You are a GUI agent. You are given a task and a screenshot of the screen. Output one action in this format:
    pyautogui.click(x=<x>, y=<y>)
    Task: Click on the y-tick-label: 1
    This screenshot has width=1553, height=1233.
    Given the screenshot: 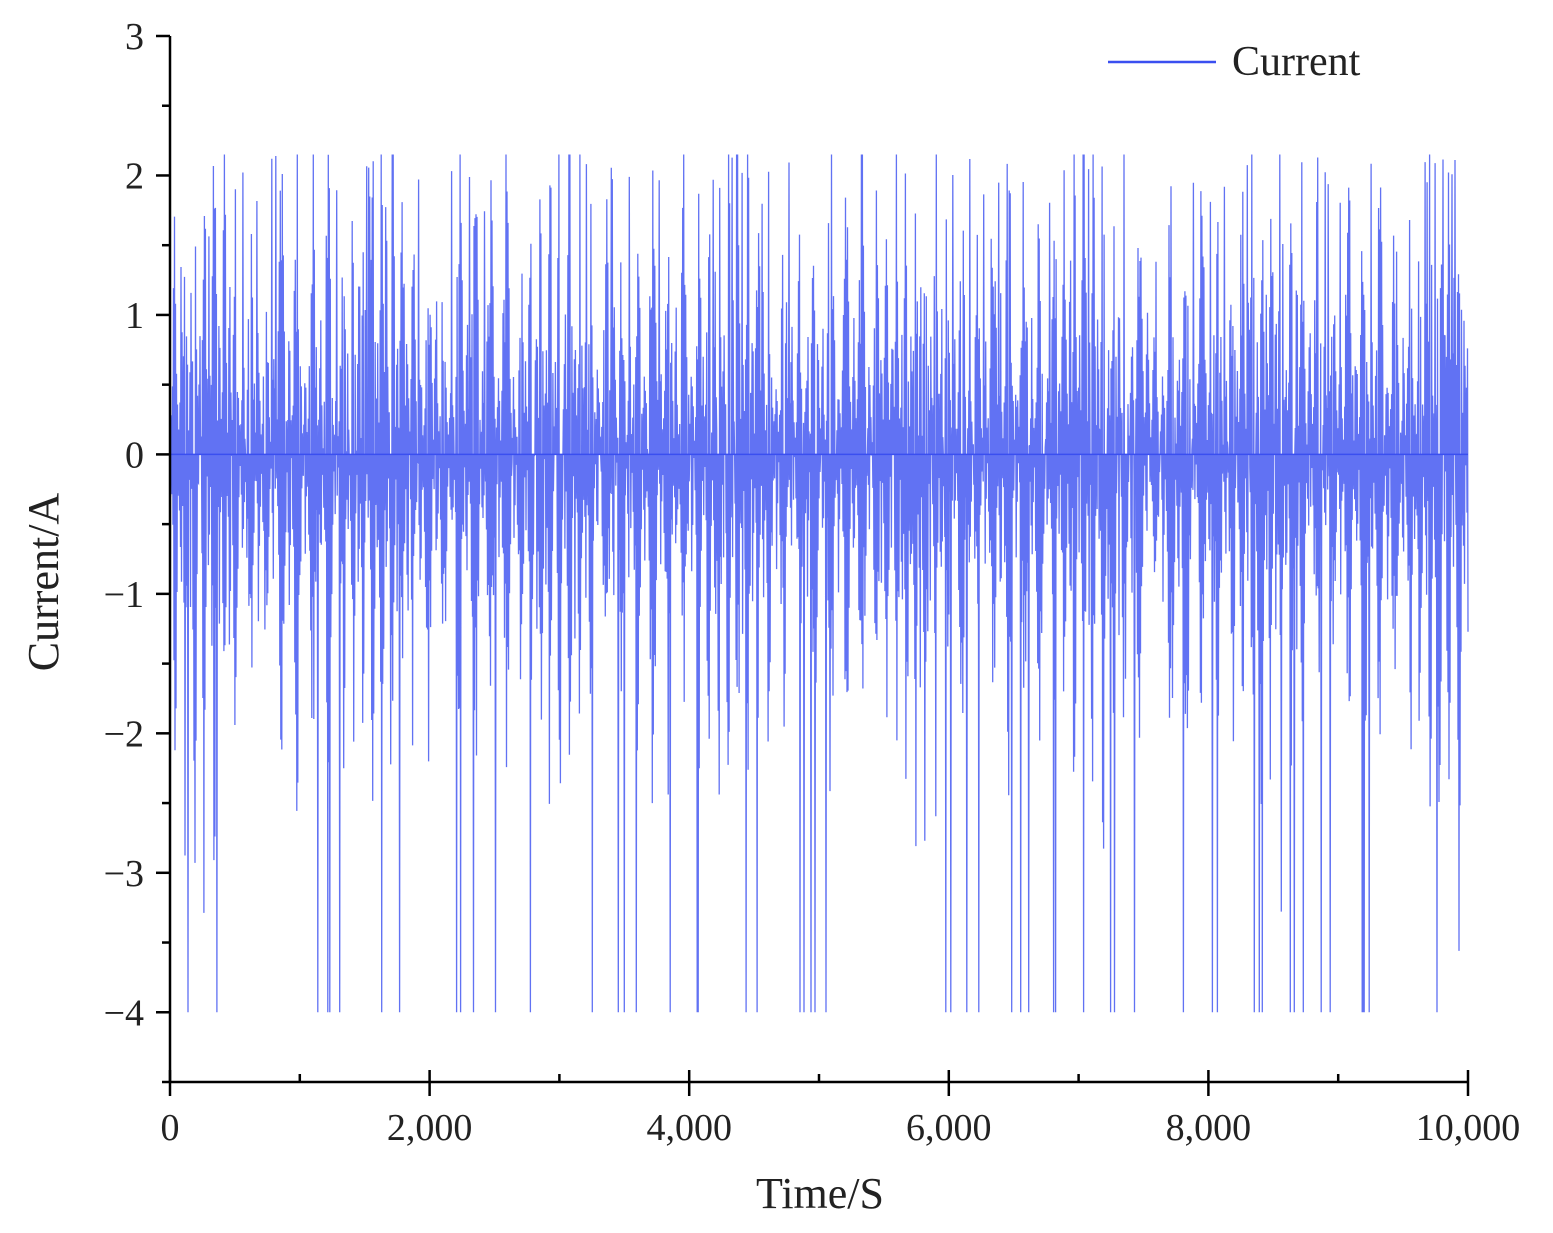 What is the action you would take?
    pyautogui.click(x=134, y=316)
    